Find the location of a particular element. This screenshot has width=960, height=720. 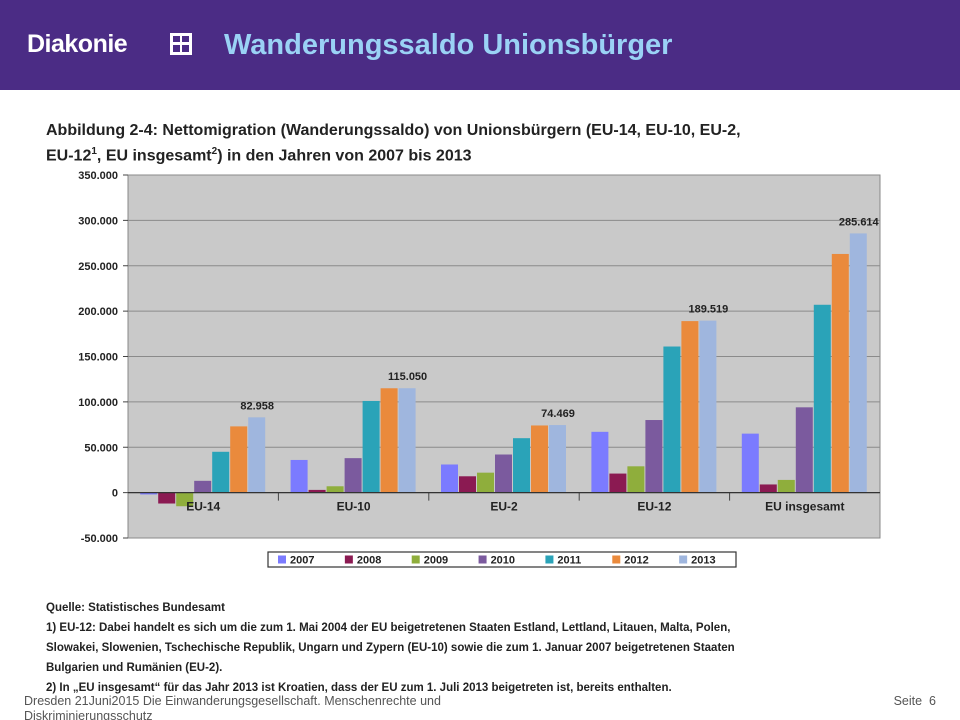

figure-title-line2-pre: EU-12 is located at coordinates (69, 156).